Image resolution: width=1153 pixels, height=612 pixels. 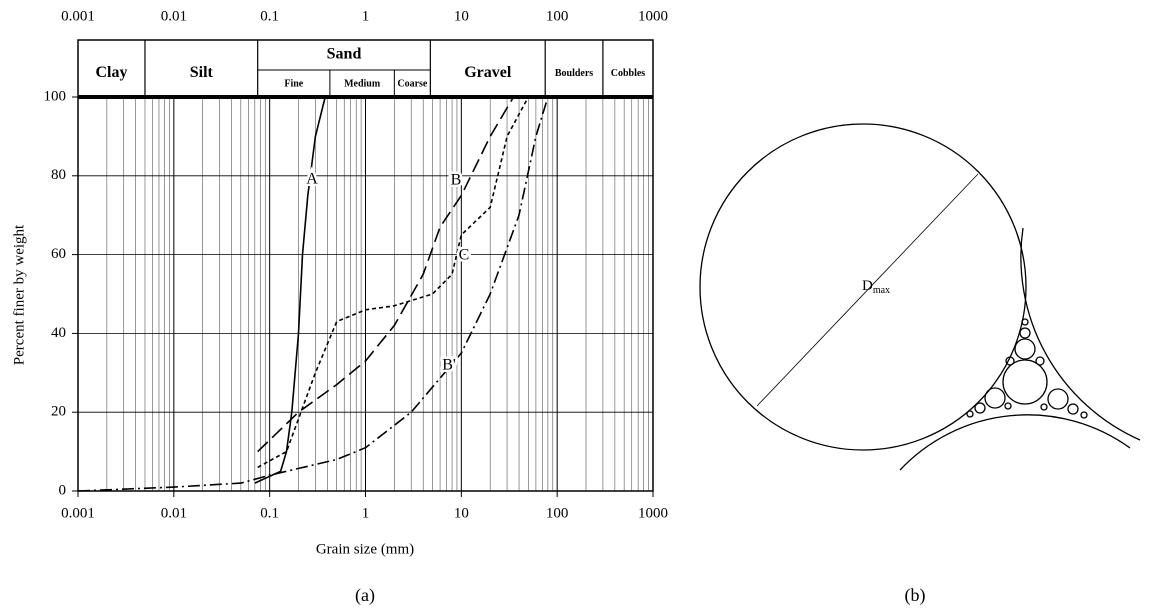 What do you see at coordinates (174, 513) in the screenshot?
I see `x-tick-label: 0.01` at bounding box center [174, 513].